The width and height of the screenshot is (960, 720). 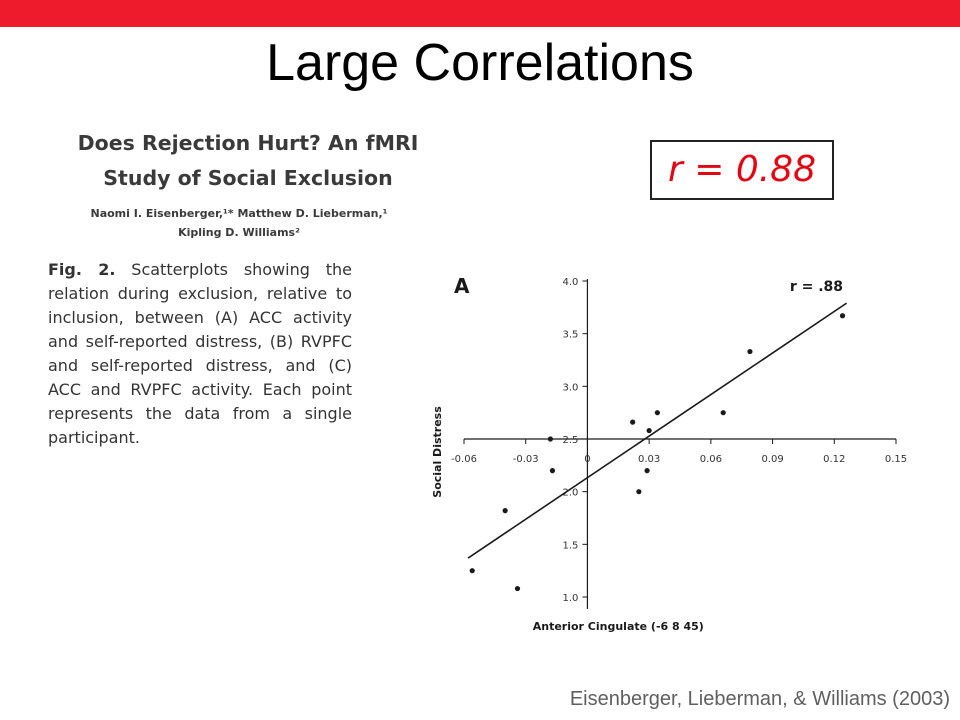 I want to click on y-axis-label: Social Distress, so click(x=437, y=452).